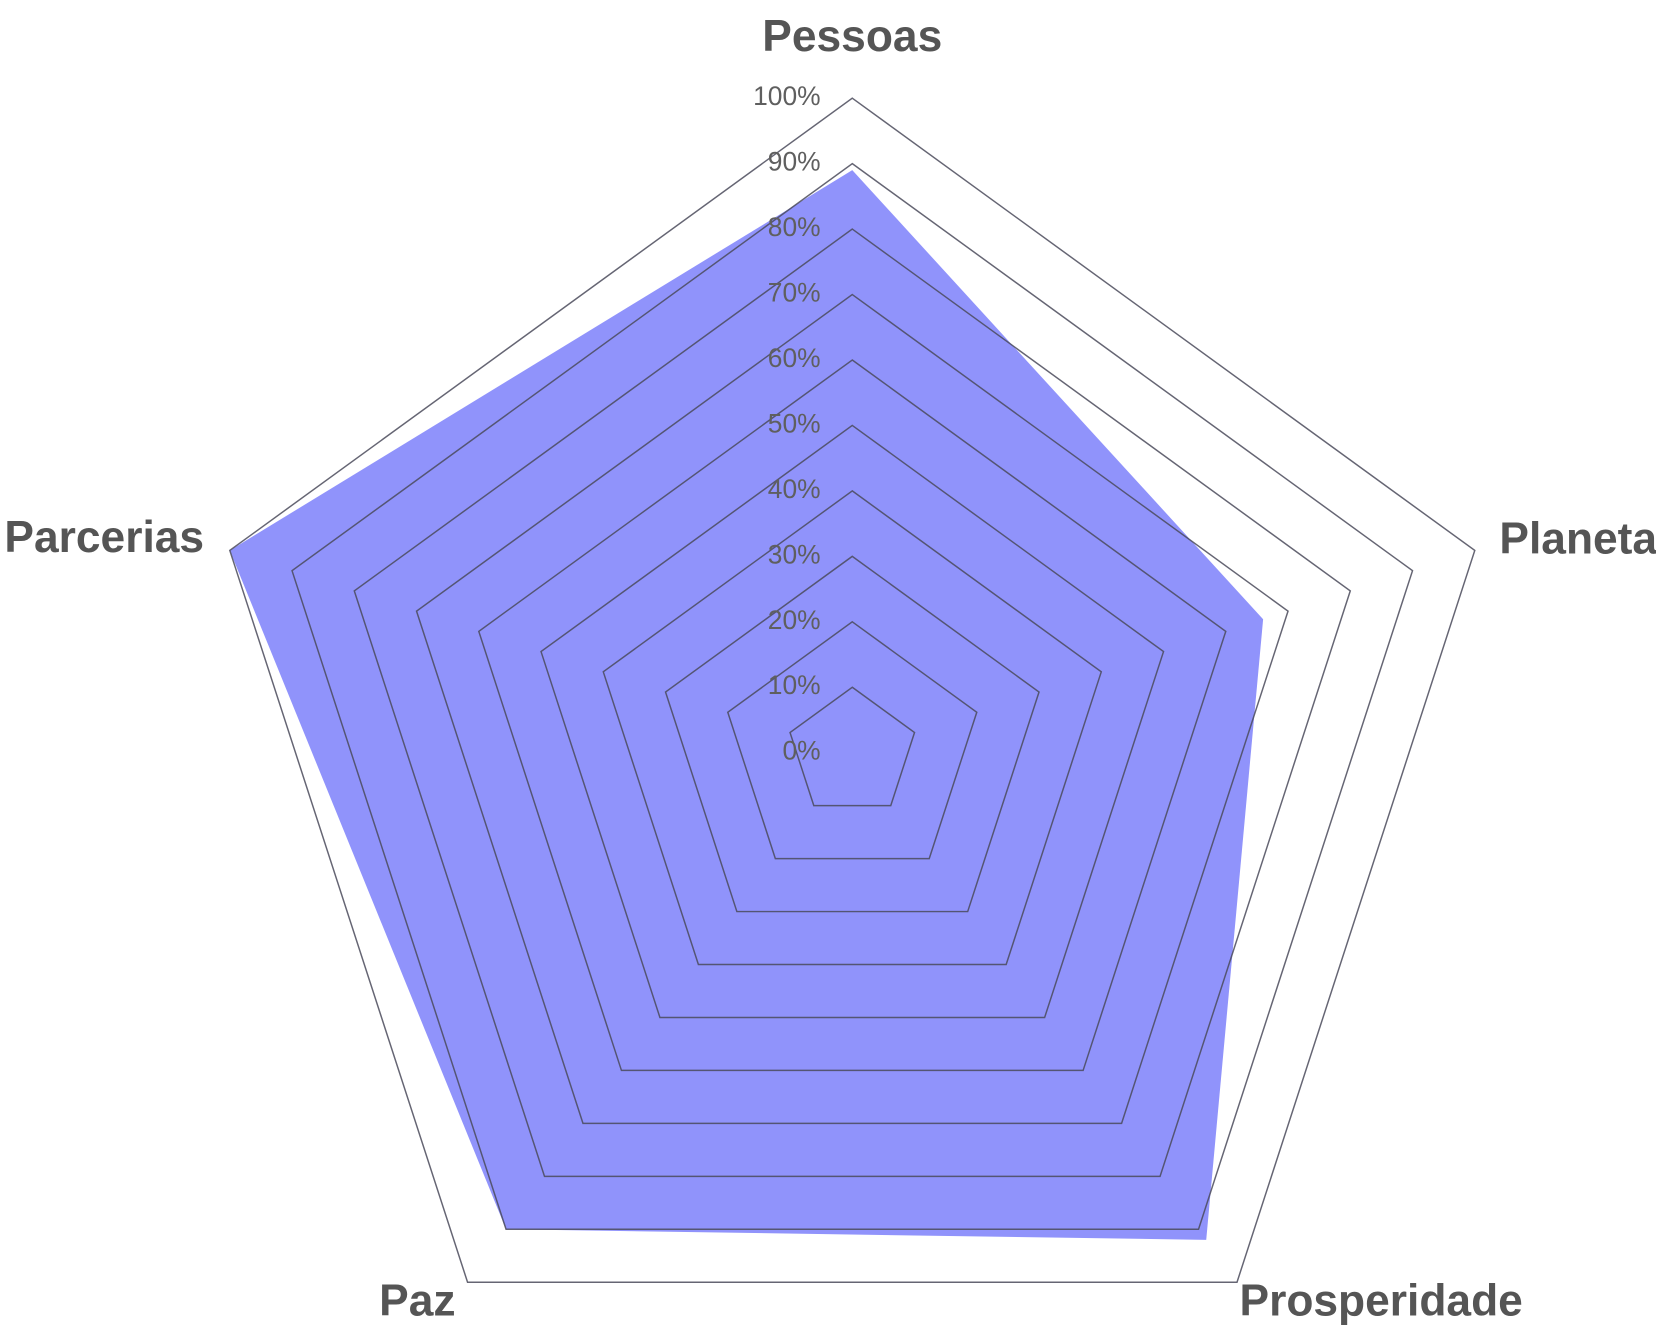 The height and width of the screenshot is (1327, 1656). Describe the element at coordinates (1381, 1300) in the screenshot. I see `axis-label: Prosperidade` at that location.